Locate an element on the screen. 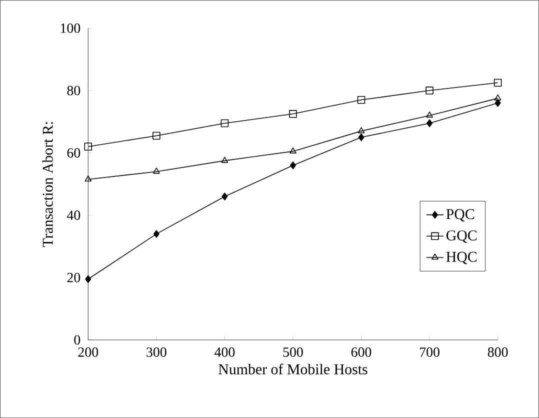 The height and width of the screenshot is (418, 539). x-tick-label: 300 is located at coordinates (156, 352).